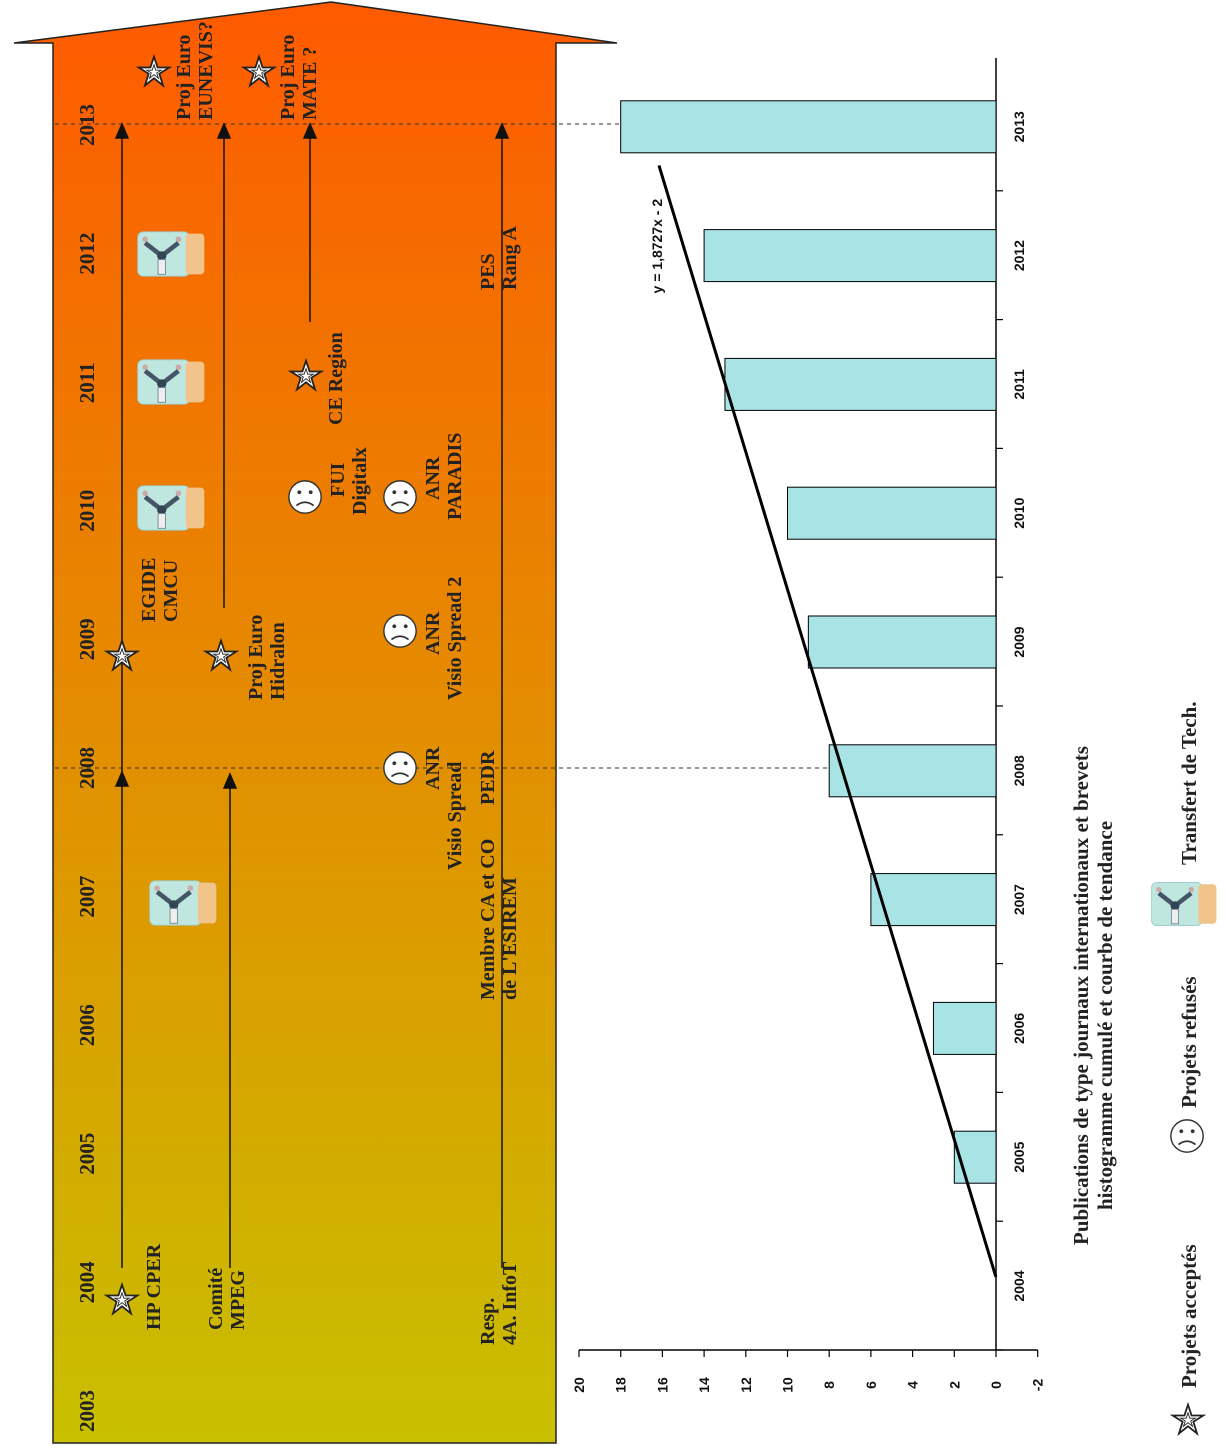 The height and width of the screenshot is (1449, 1226). I want to click on year-label: 2004, so click(87, 1282).